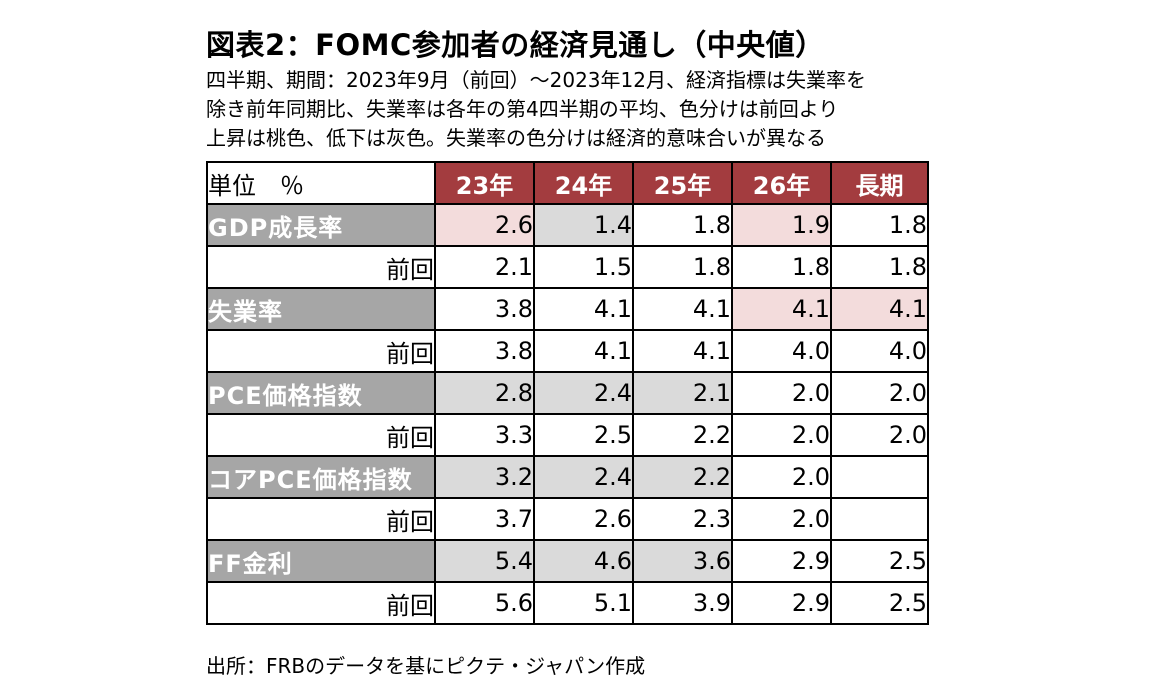 This screenshot has width=1152, height=694. I want to click on table-row: 失業率 3.8 4.1 4.1 4.1 4.1, so click(567, 309).